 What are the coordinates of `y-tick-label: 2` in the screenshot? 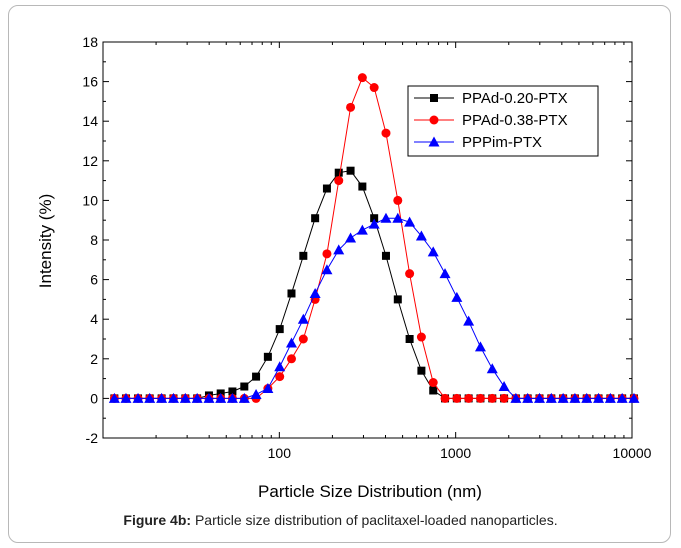 It's located at (94, 359).